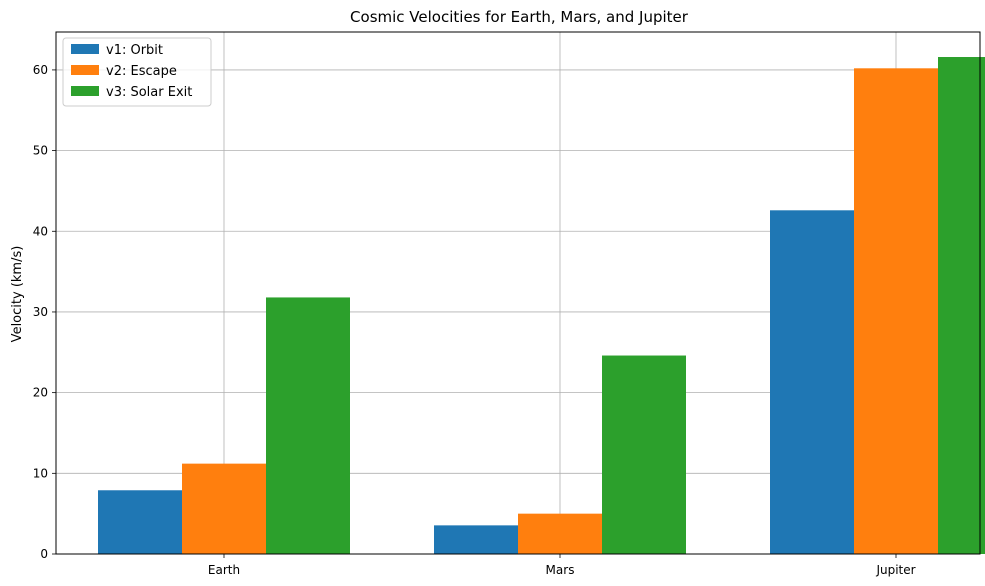 The image size is (985, 586). I want to click on bar-v2-earth, so click(224, 508).